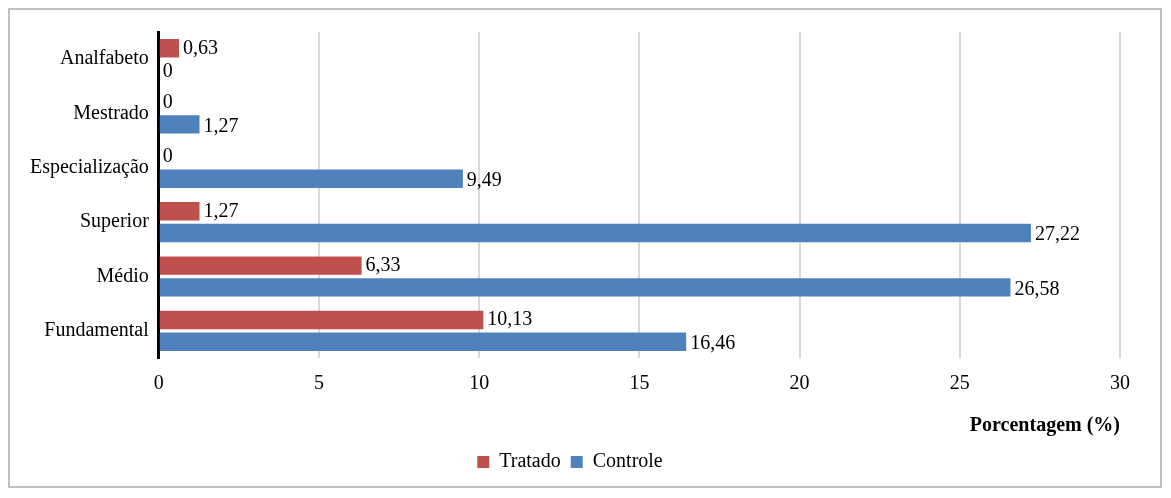 The height and width of the screenshot is (498, 1171). I want to click on x-tick-label: 20, so click(799, 382).